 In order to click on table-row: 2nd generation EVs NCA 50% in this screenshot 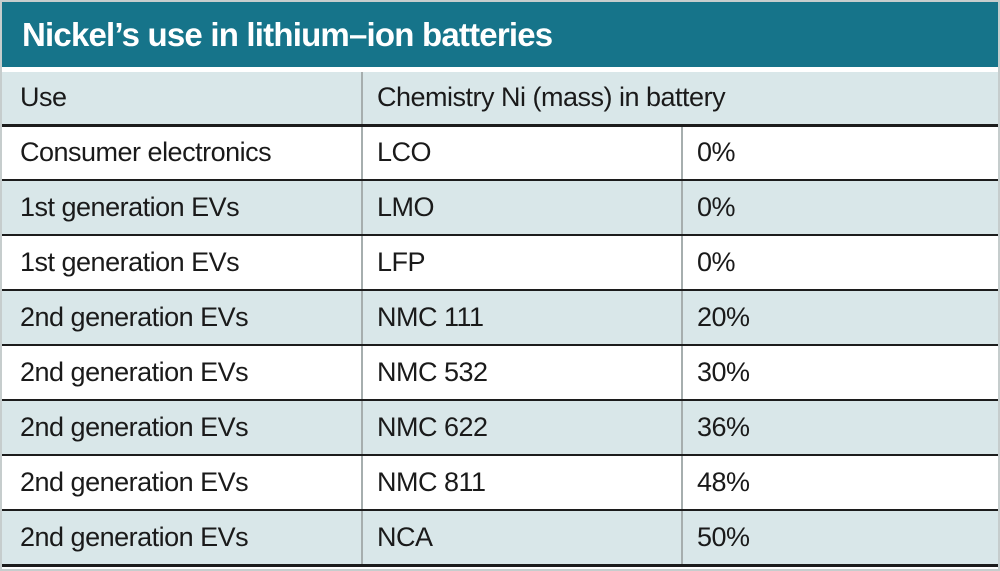, I will do `click(500, 538)`.